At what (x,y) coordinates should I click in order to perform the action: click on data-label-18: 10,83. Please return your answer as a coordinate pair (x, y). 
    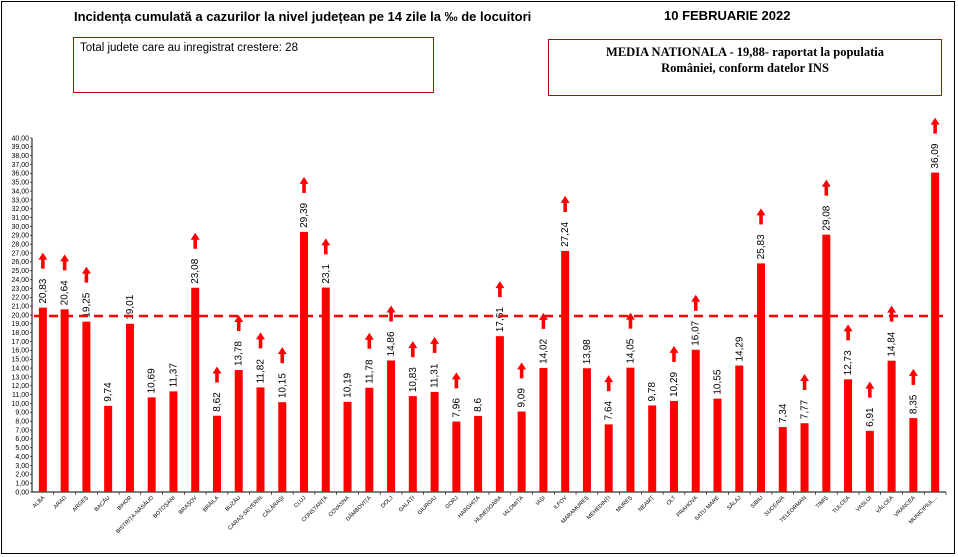
    Looking at the image, I should click on (413, 379).